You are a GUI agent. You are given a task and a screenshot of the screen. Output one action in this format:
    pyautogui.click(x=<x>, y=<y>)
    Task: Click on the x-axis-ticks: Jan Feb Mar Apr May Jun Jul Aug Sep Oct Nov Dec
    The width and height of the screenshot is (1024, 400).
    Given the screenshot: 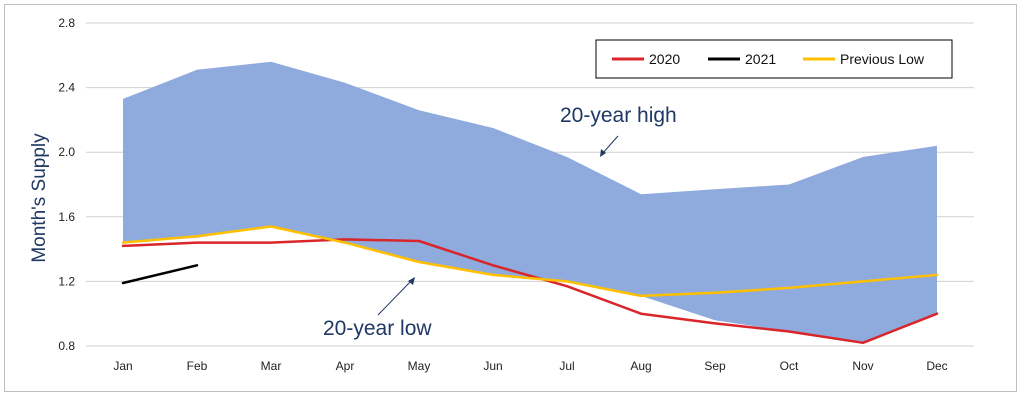 What is the action you would take?
    pyautogui.click(x=530, y=366)
    